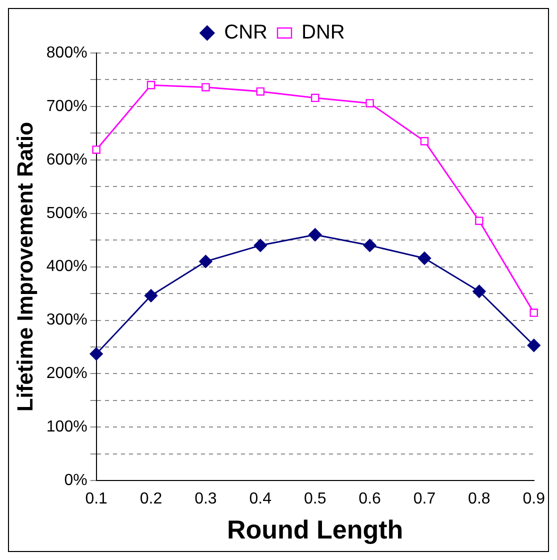  What do you see at coordinates (315, 529) in the screenshot?
I see `x-axis-title: Round Length` at bounding box center [315, 529].